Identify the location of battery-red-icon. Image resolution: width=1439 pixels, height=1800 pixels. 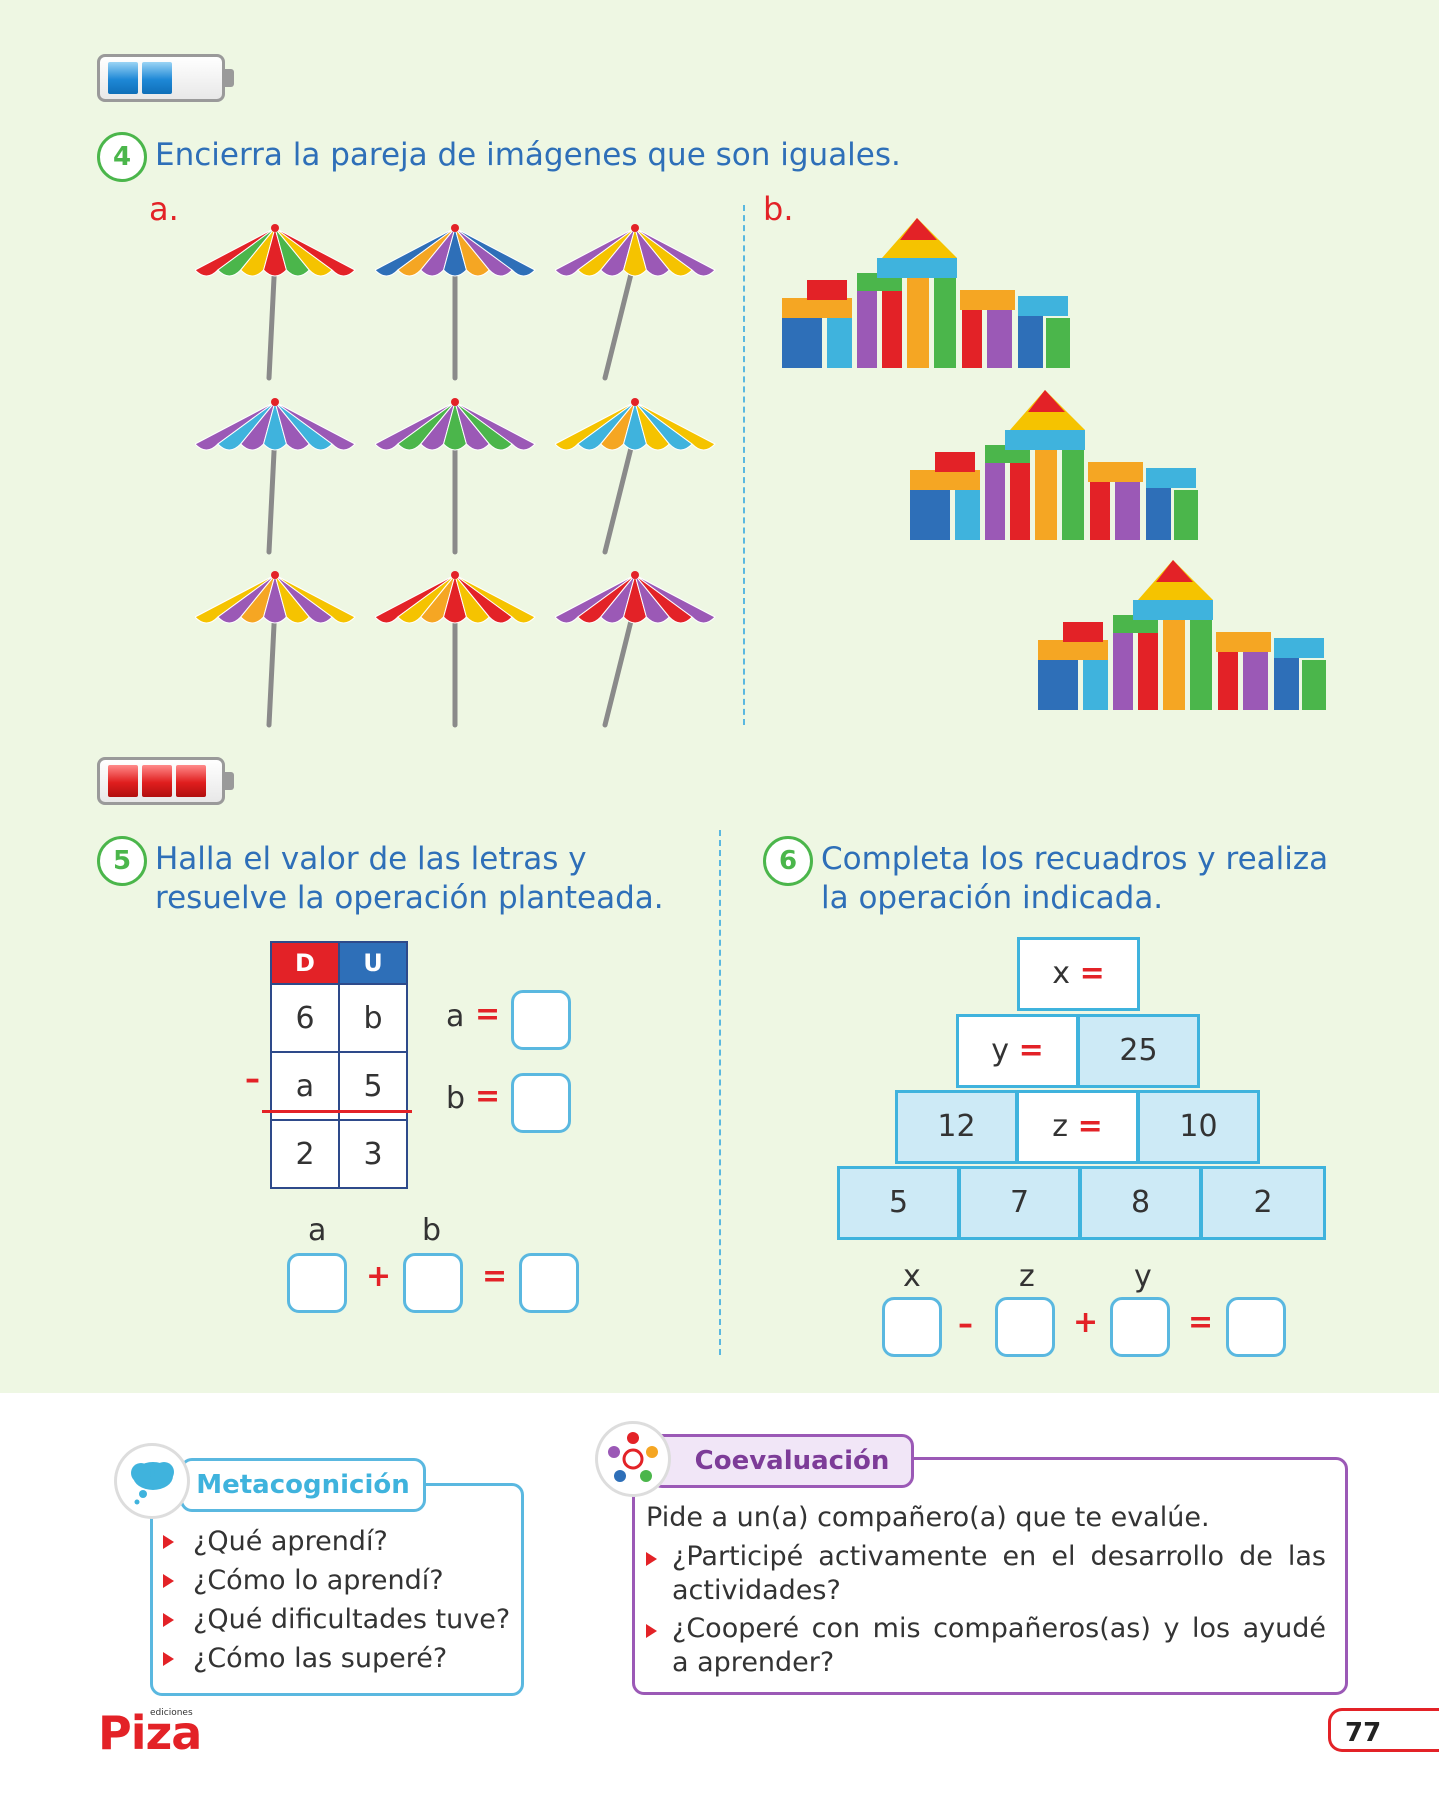
(165, 781).